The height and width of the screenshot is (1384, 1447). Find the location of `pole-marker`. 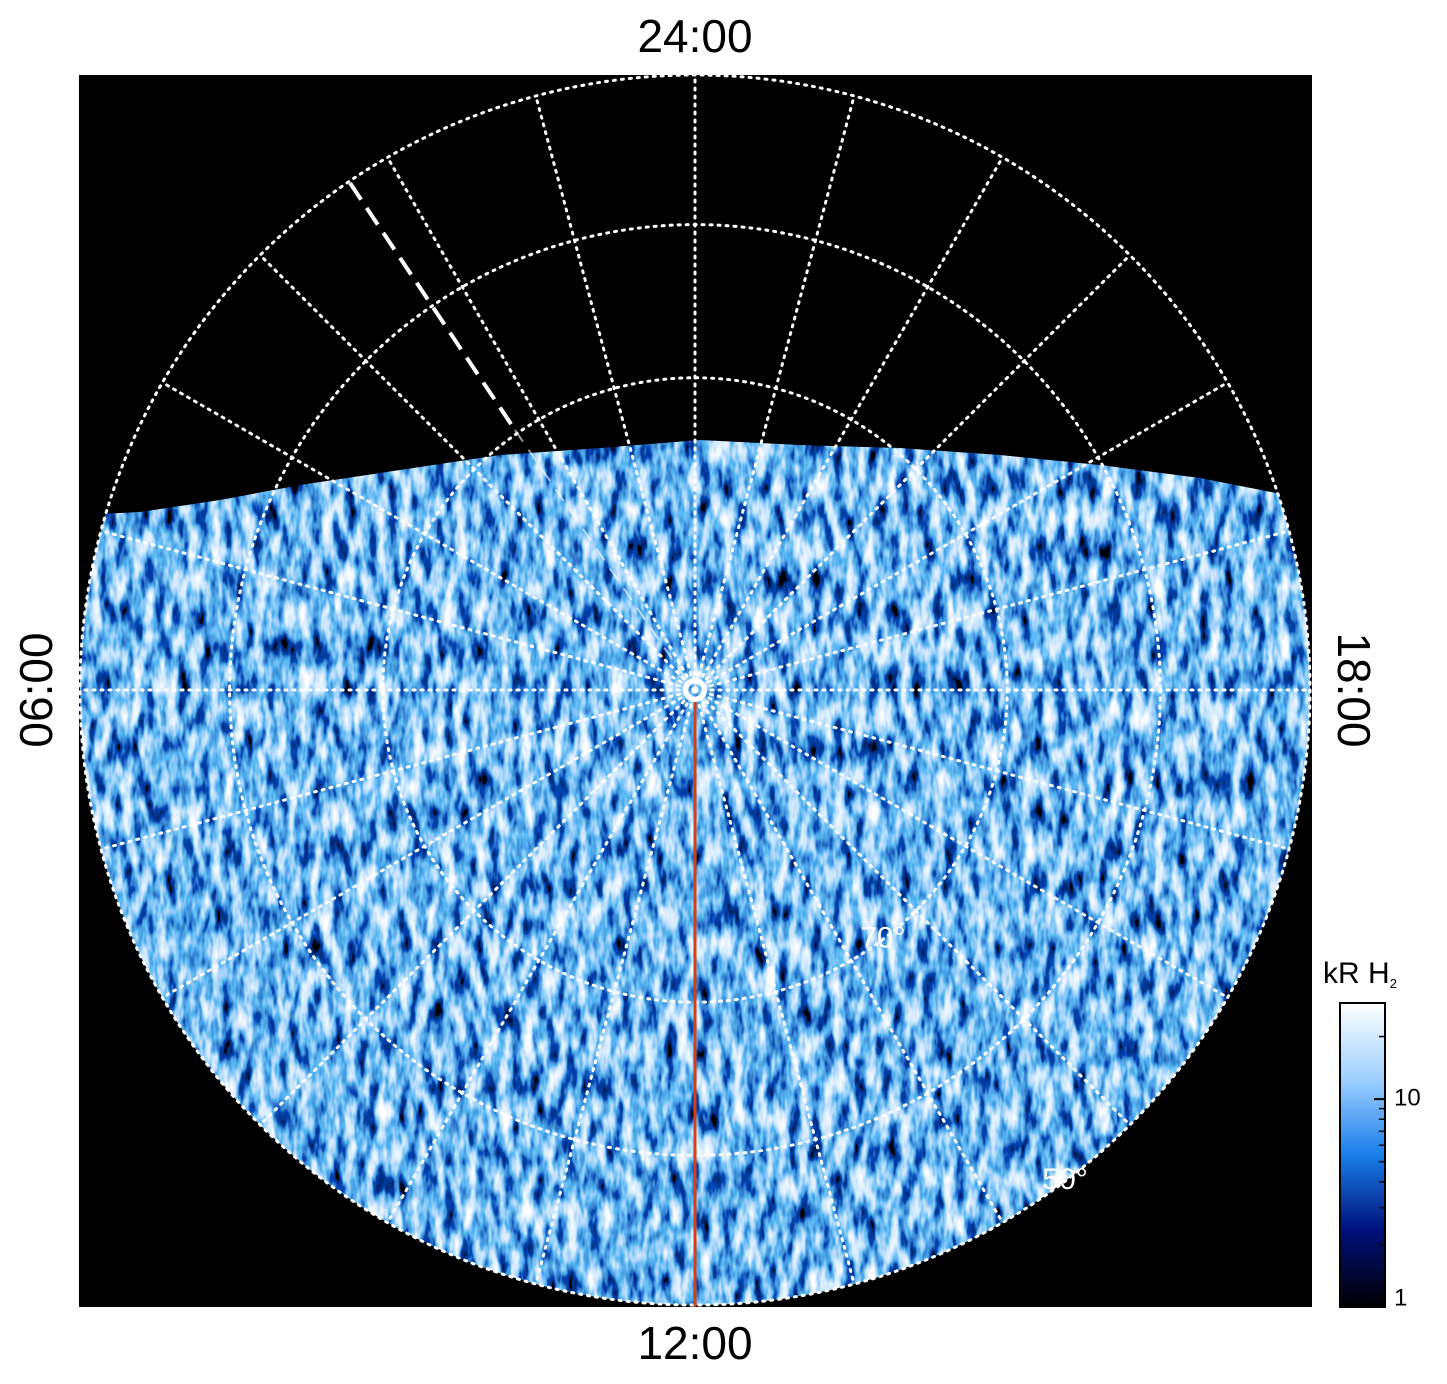

pole-marker is located at coordinates (695, 690).